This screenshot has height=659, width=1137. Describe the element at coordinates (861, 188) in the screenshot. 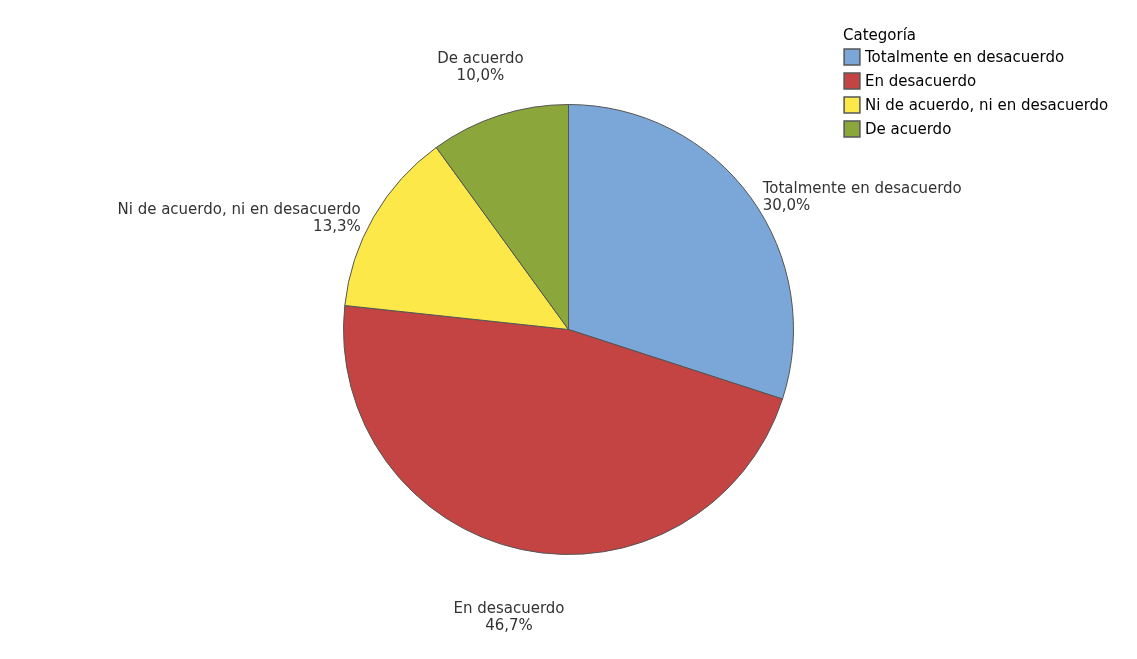

I see `slice-label: Totalmente en desacuerdo` at that location.